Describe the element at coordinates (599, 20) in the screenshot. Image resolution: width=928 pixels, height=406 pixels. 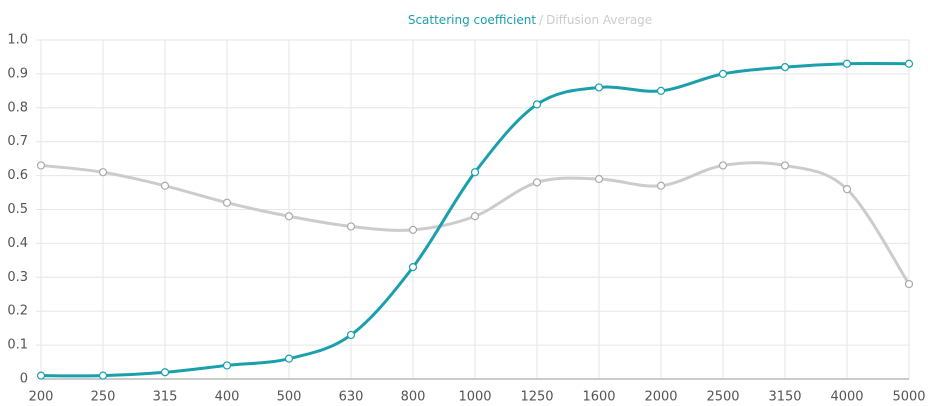
I see `legend-entry: Diffusion Average` at that location.